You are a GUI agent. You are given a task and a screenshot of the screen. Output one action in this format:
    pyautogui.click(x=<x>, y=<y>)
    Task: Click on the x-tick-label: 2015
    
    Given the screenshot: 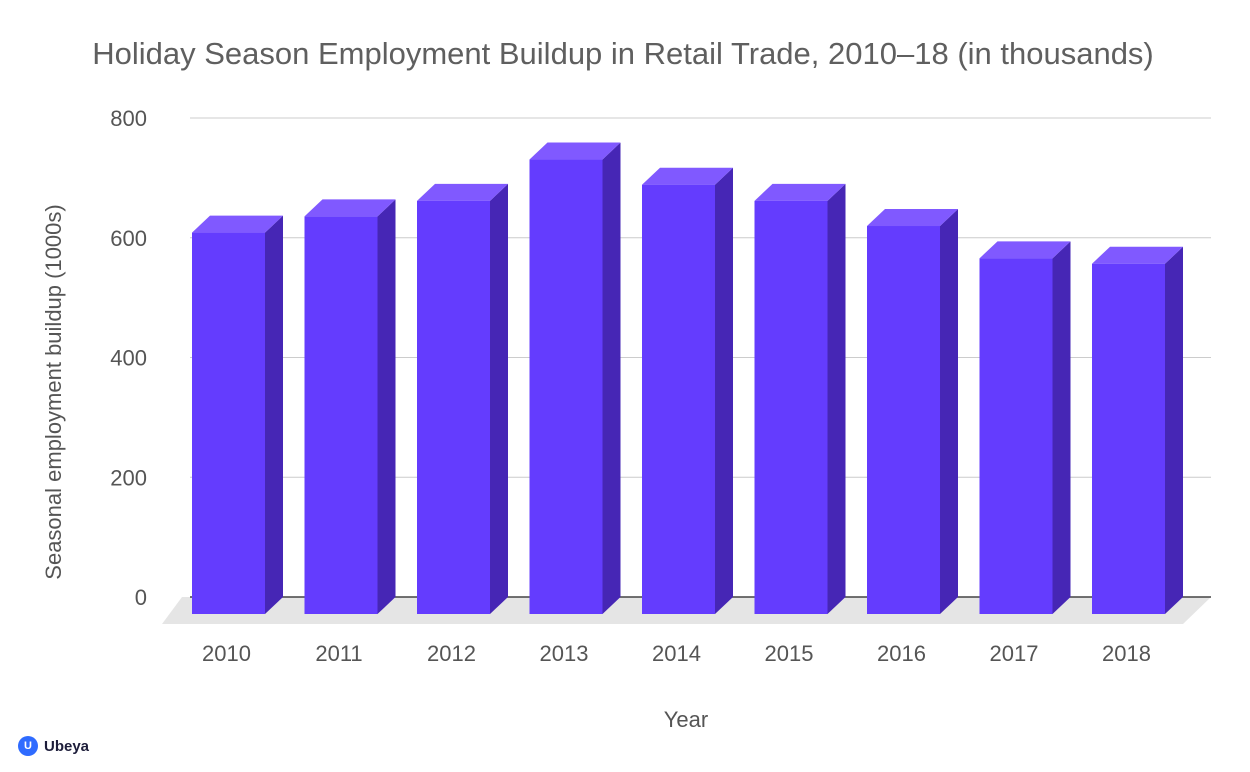 What is the action you would take?
    pyautogui.click(x=789, y=653)
    